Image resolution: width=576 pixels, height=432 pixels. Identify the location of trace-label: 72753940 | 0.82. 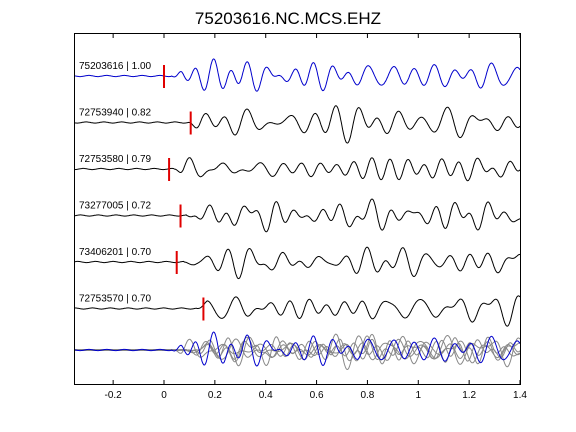
(115, 113).